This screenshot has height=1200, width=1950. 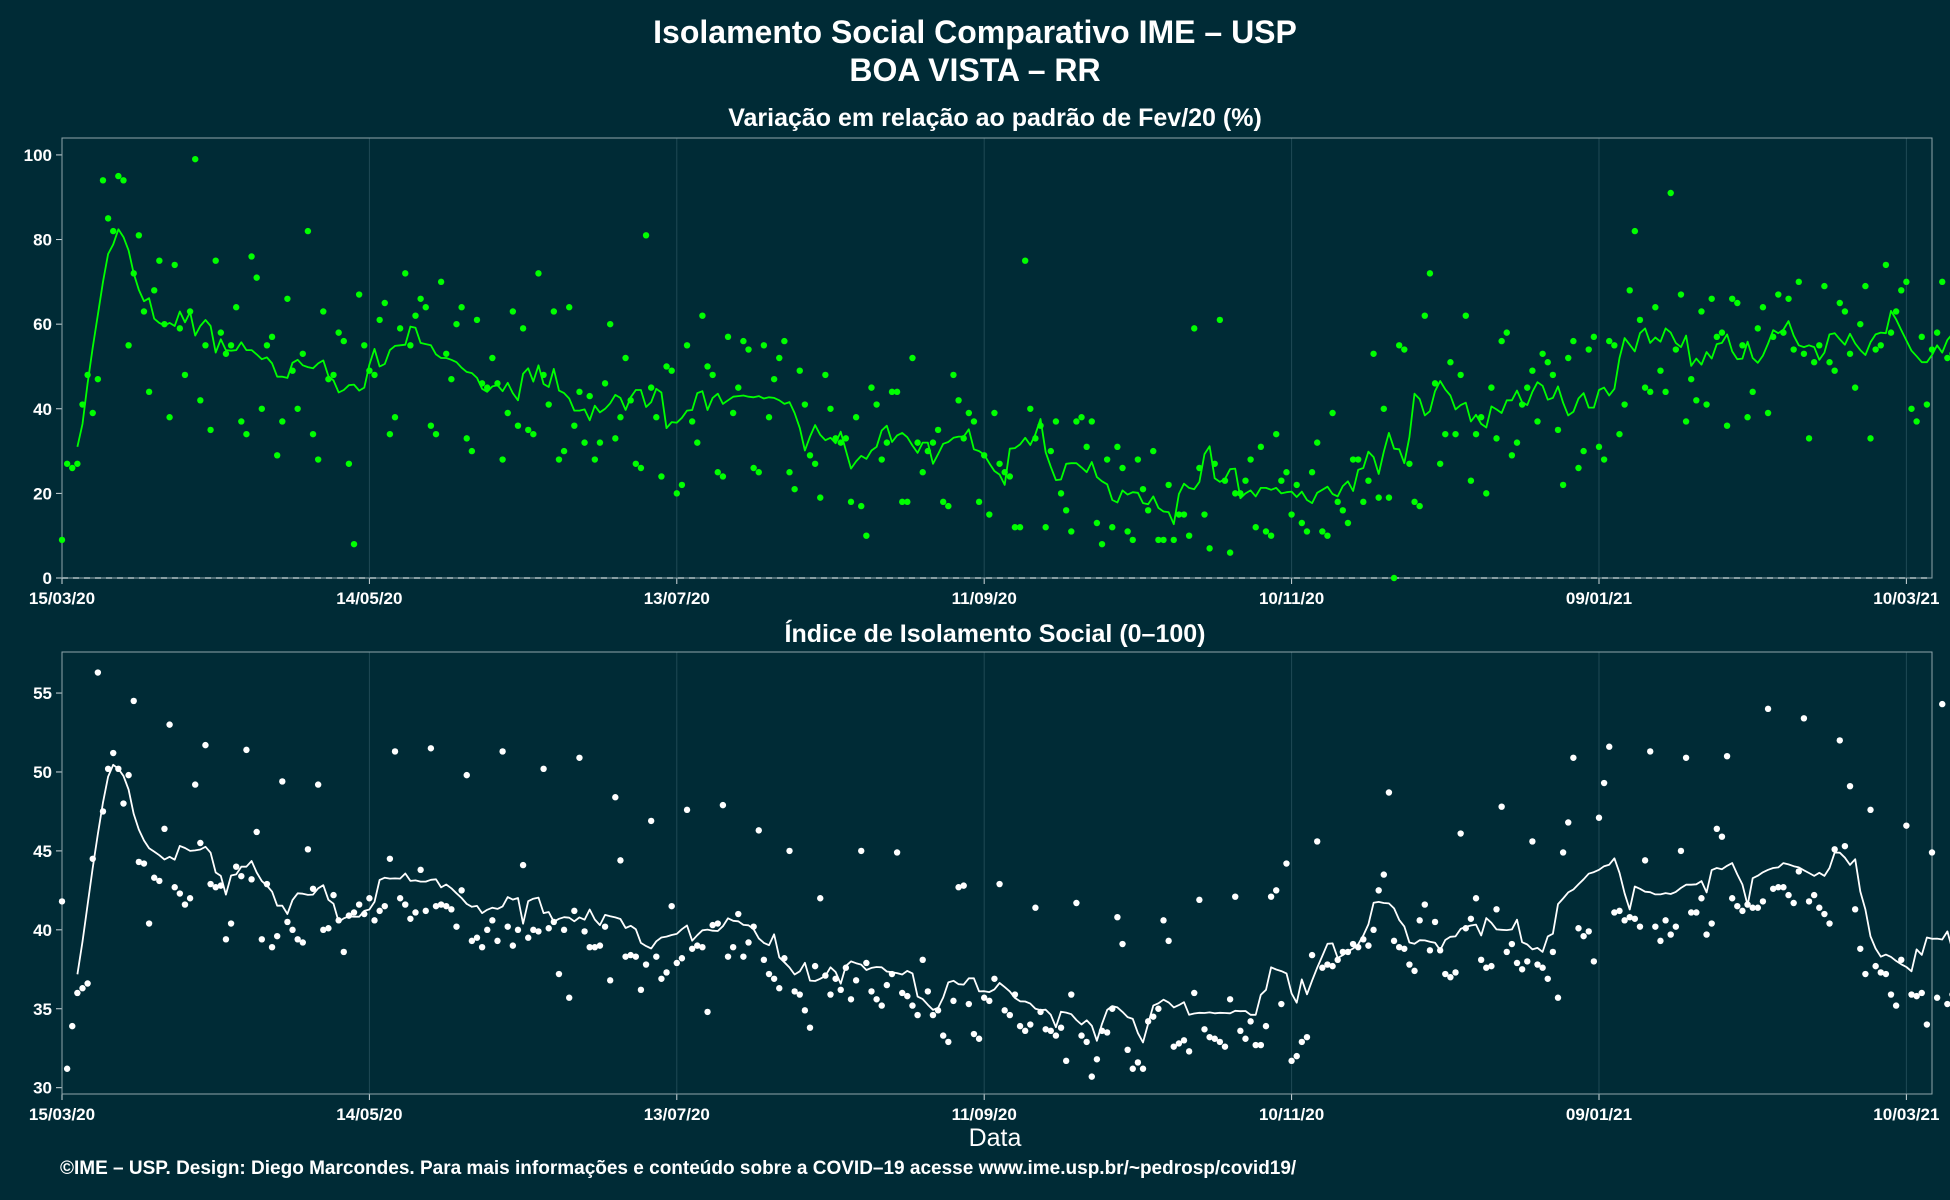 I want to click on p1-x-tick-label: 09/01/21, so click(x=1599, y=598).